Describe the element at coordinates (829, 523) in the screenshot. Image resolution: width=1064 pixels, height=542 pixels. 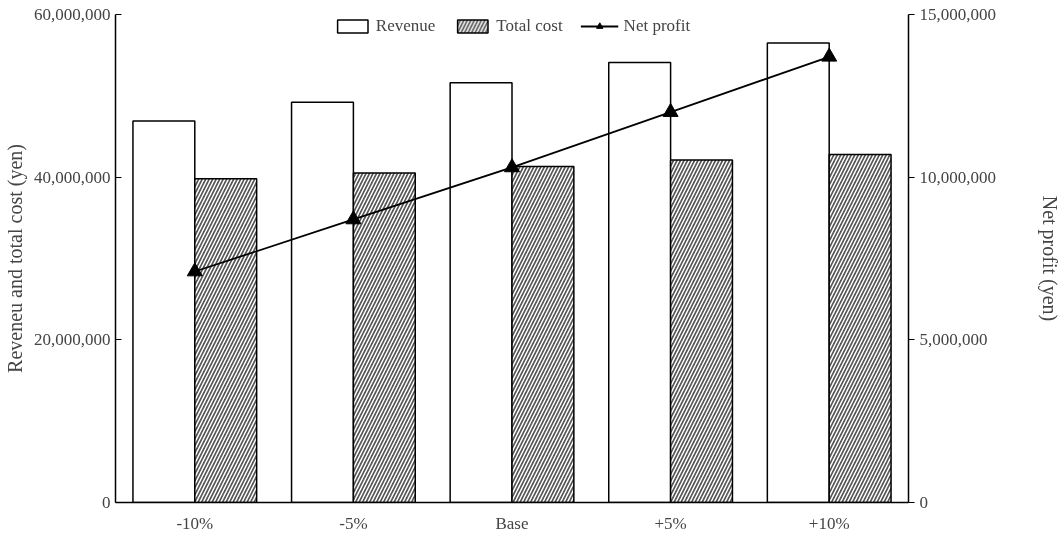
I see `x-tick-label: +10%` at that location.